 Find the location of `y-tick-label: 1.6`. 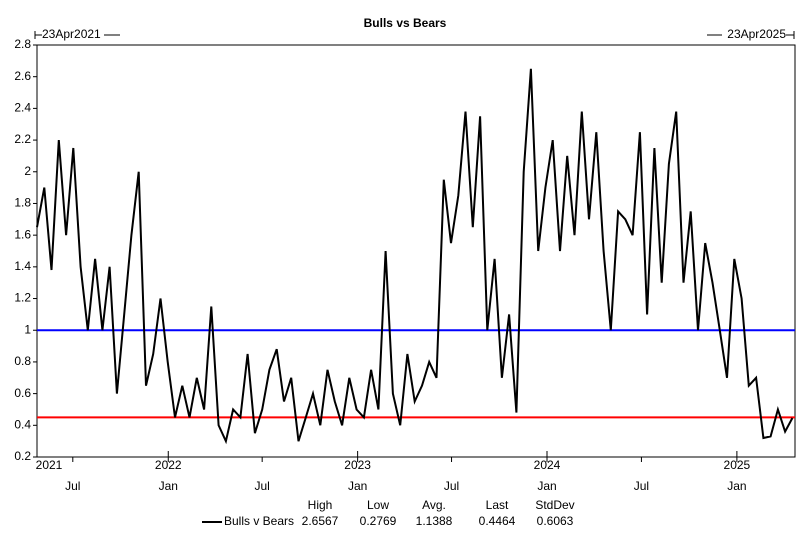

y-tick-label: 1.6 is located at coordinates (22, 234).